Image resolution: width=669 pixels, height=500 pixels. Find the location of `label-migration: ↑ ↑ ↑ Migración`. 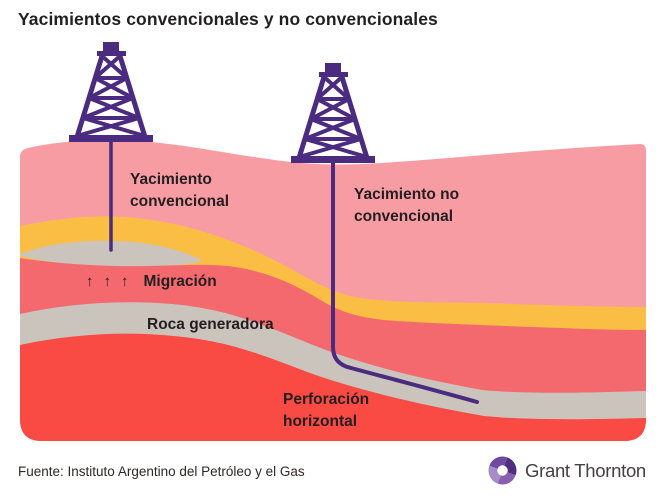

label-migration: ↑ ↑ ↑ Migración is located at coordinates (151, 282).